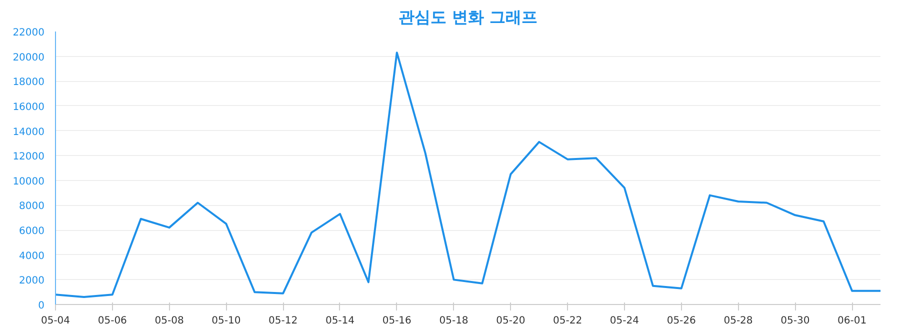 The width and height of the screenshot is (900, 326). What do you see at coordinates (283, 321) in the screenshot?
I see `x-tick-label: 05-12` at bounding box center [283, 321].